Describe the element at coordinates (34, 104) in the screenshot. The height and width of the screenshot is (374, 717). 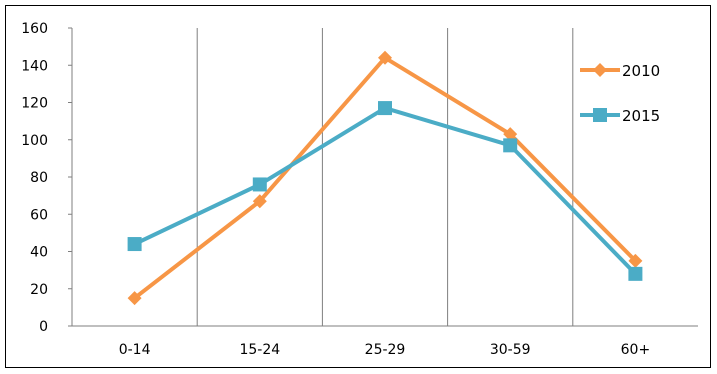
I see `y-tick-label: 120` at that location.